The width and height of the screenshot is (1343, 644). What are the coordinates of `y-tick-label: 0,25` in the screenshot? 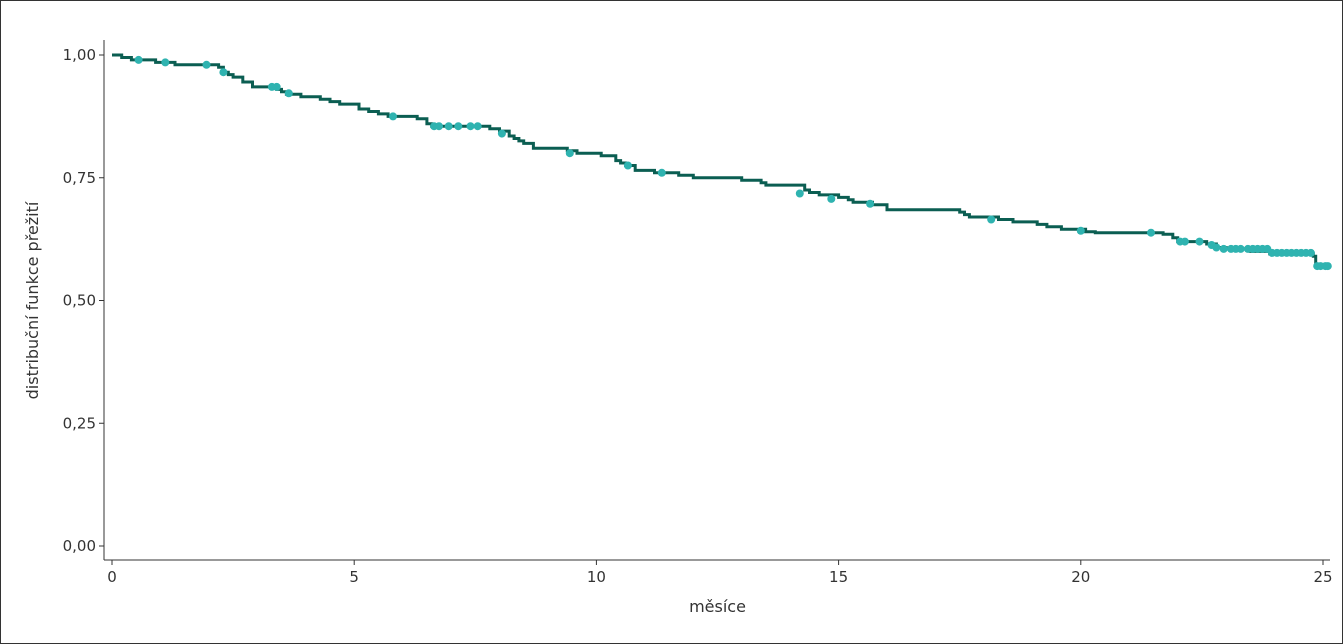 It's located at (79, 423).